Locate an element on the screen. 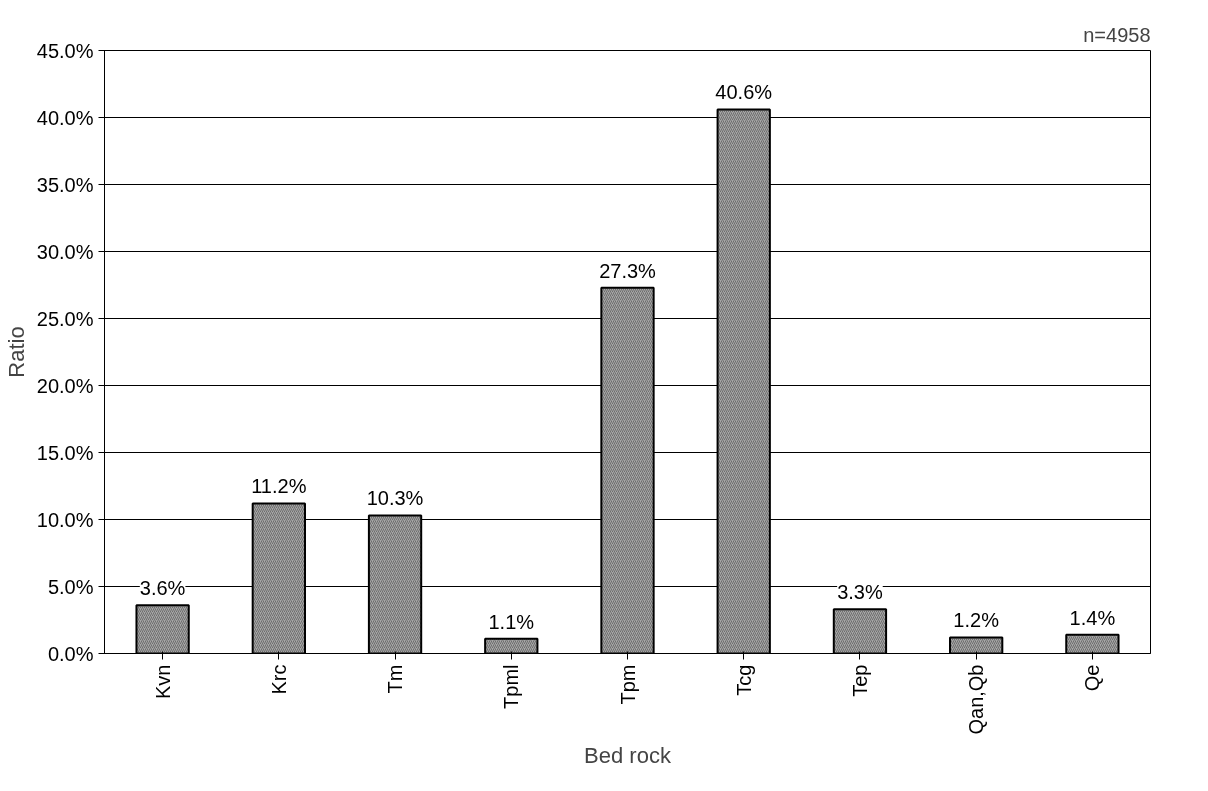 This screenshot has width=1208, height=791. data-label: 3.3% is located at coordinates (860, 592).